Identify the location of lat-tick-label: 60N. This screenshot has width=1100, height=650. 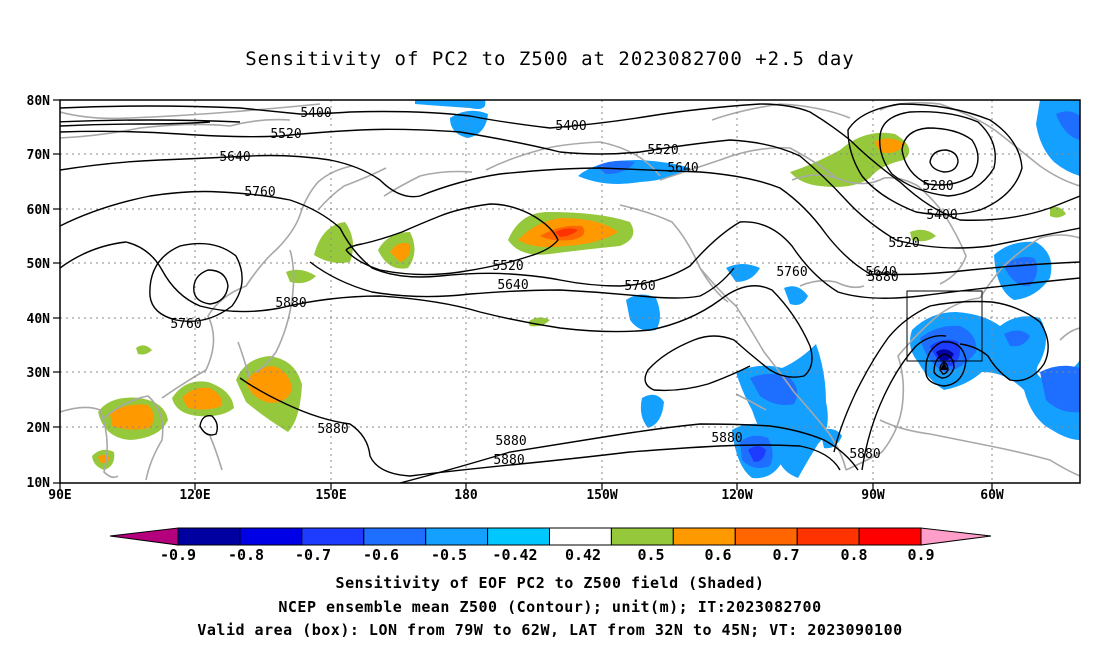
(39, 210).